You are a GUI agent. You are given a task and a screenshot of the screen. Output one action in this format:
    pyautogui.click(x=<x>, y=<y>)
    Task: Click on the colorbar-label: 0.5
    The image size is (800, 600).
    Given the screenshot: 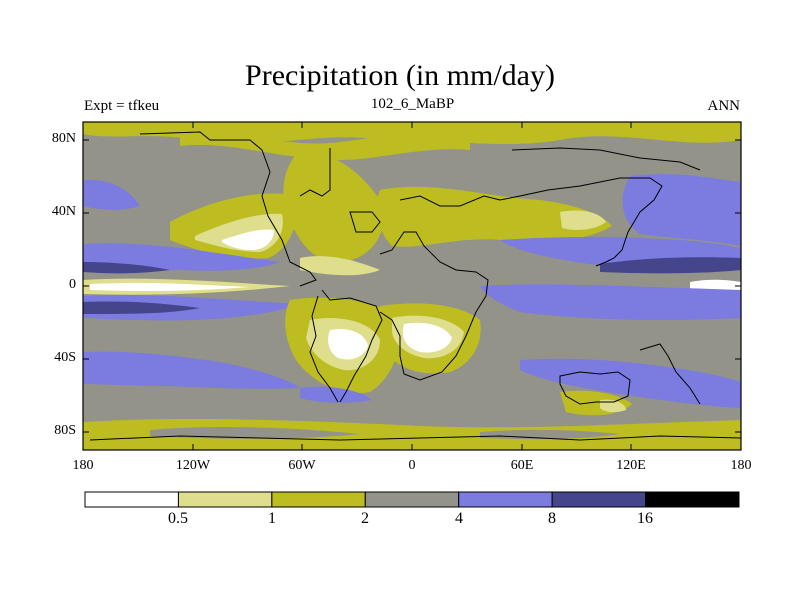 What is the action you would take?
    pyautogui.click(x=178, y=518)
    